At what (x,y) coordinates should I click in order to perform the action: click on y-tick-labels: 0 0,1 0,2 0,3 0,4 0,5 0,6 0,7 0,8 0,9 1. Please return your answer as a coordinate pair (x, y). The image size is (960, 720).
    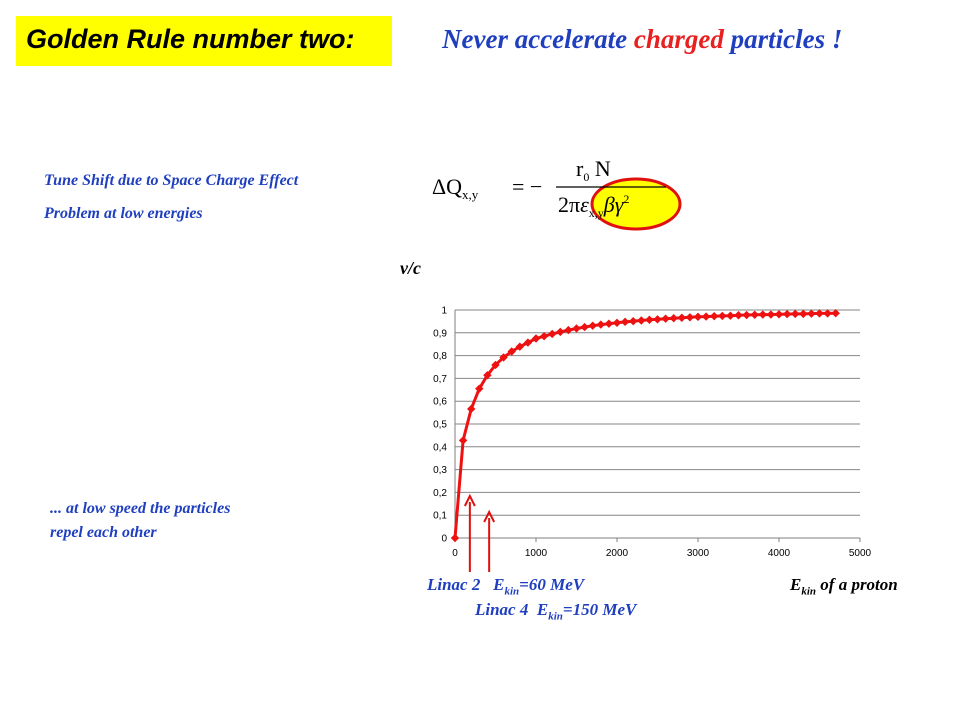
    Looking at the image, I should click on (440, 425).